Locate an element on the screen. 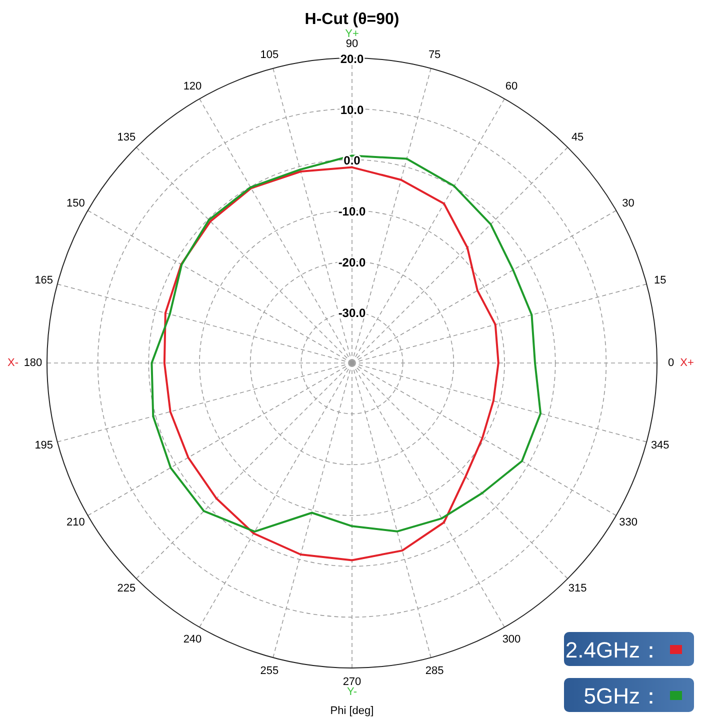  spoke-label: 345 is located at coordinates (660, 446).